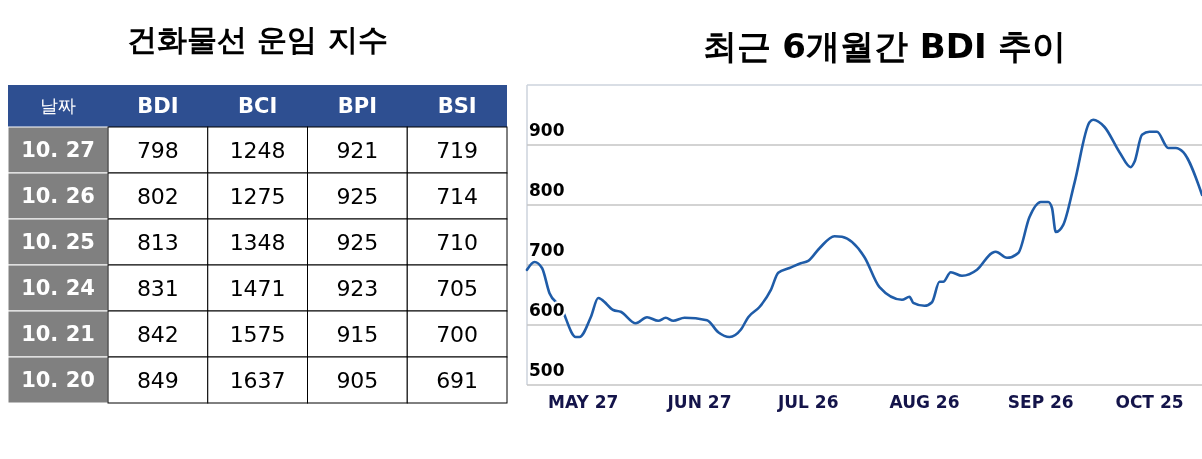 This screenshot has height=459, width=1202. What do you see at coordinates (157, 150) in the screenshot?
I see `data-label: 798` at bounding box center [157, 150].